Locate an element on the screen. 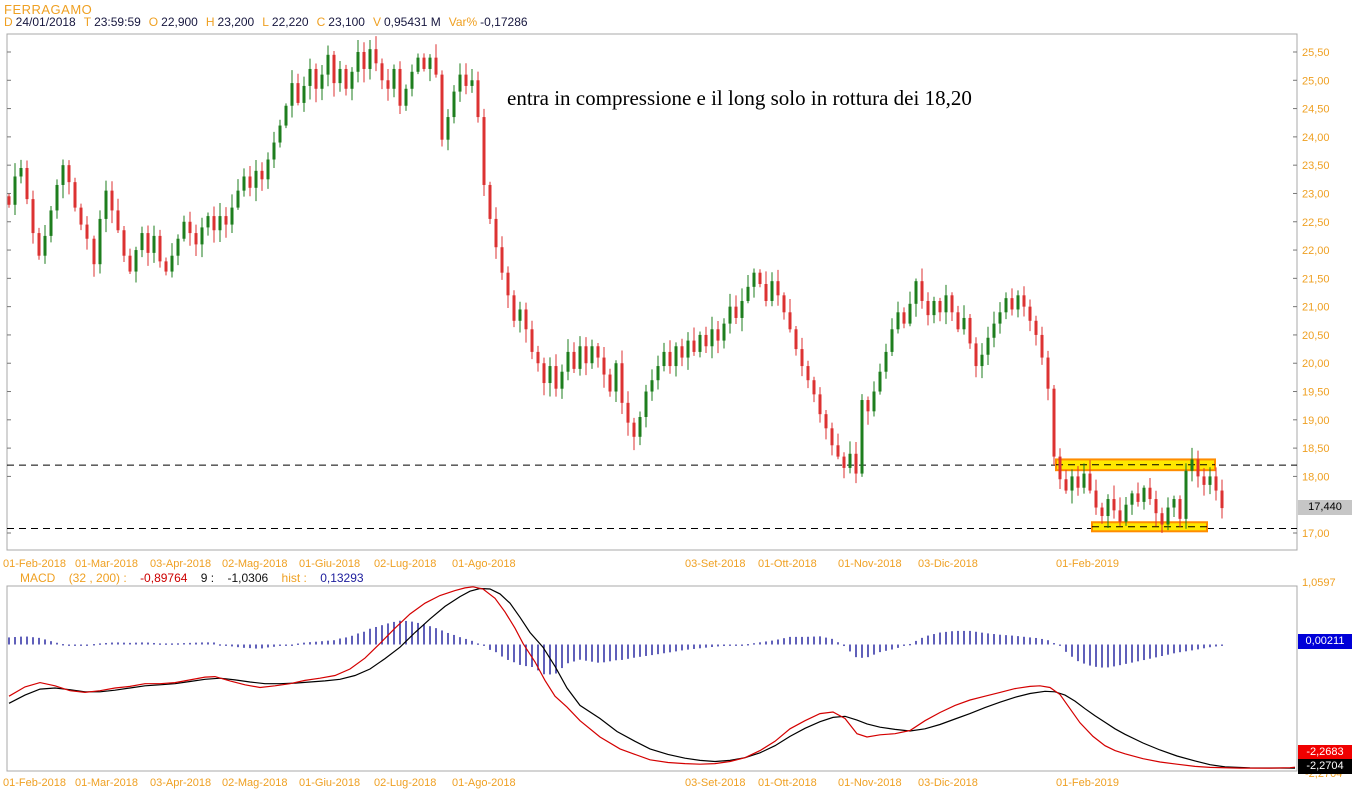 The image size is (1352, 800). svg-text: 21,00 is located at coordinates (1316, 308).